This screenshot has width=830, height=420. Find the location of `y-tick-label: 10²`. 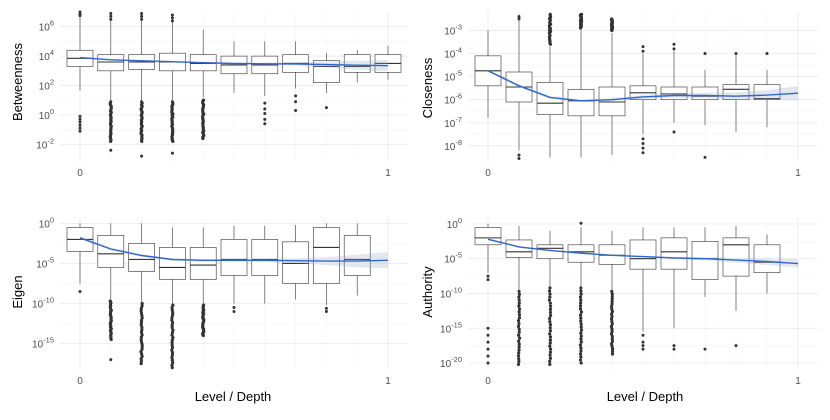

y-tick-label: 10² is located at coordinates (46, 85).